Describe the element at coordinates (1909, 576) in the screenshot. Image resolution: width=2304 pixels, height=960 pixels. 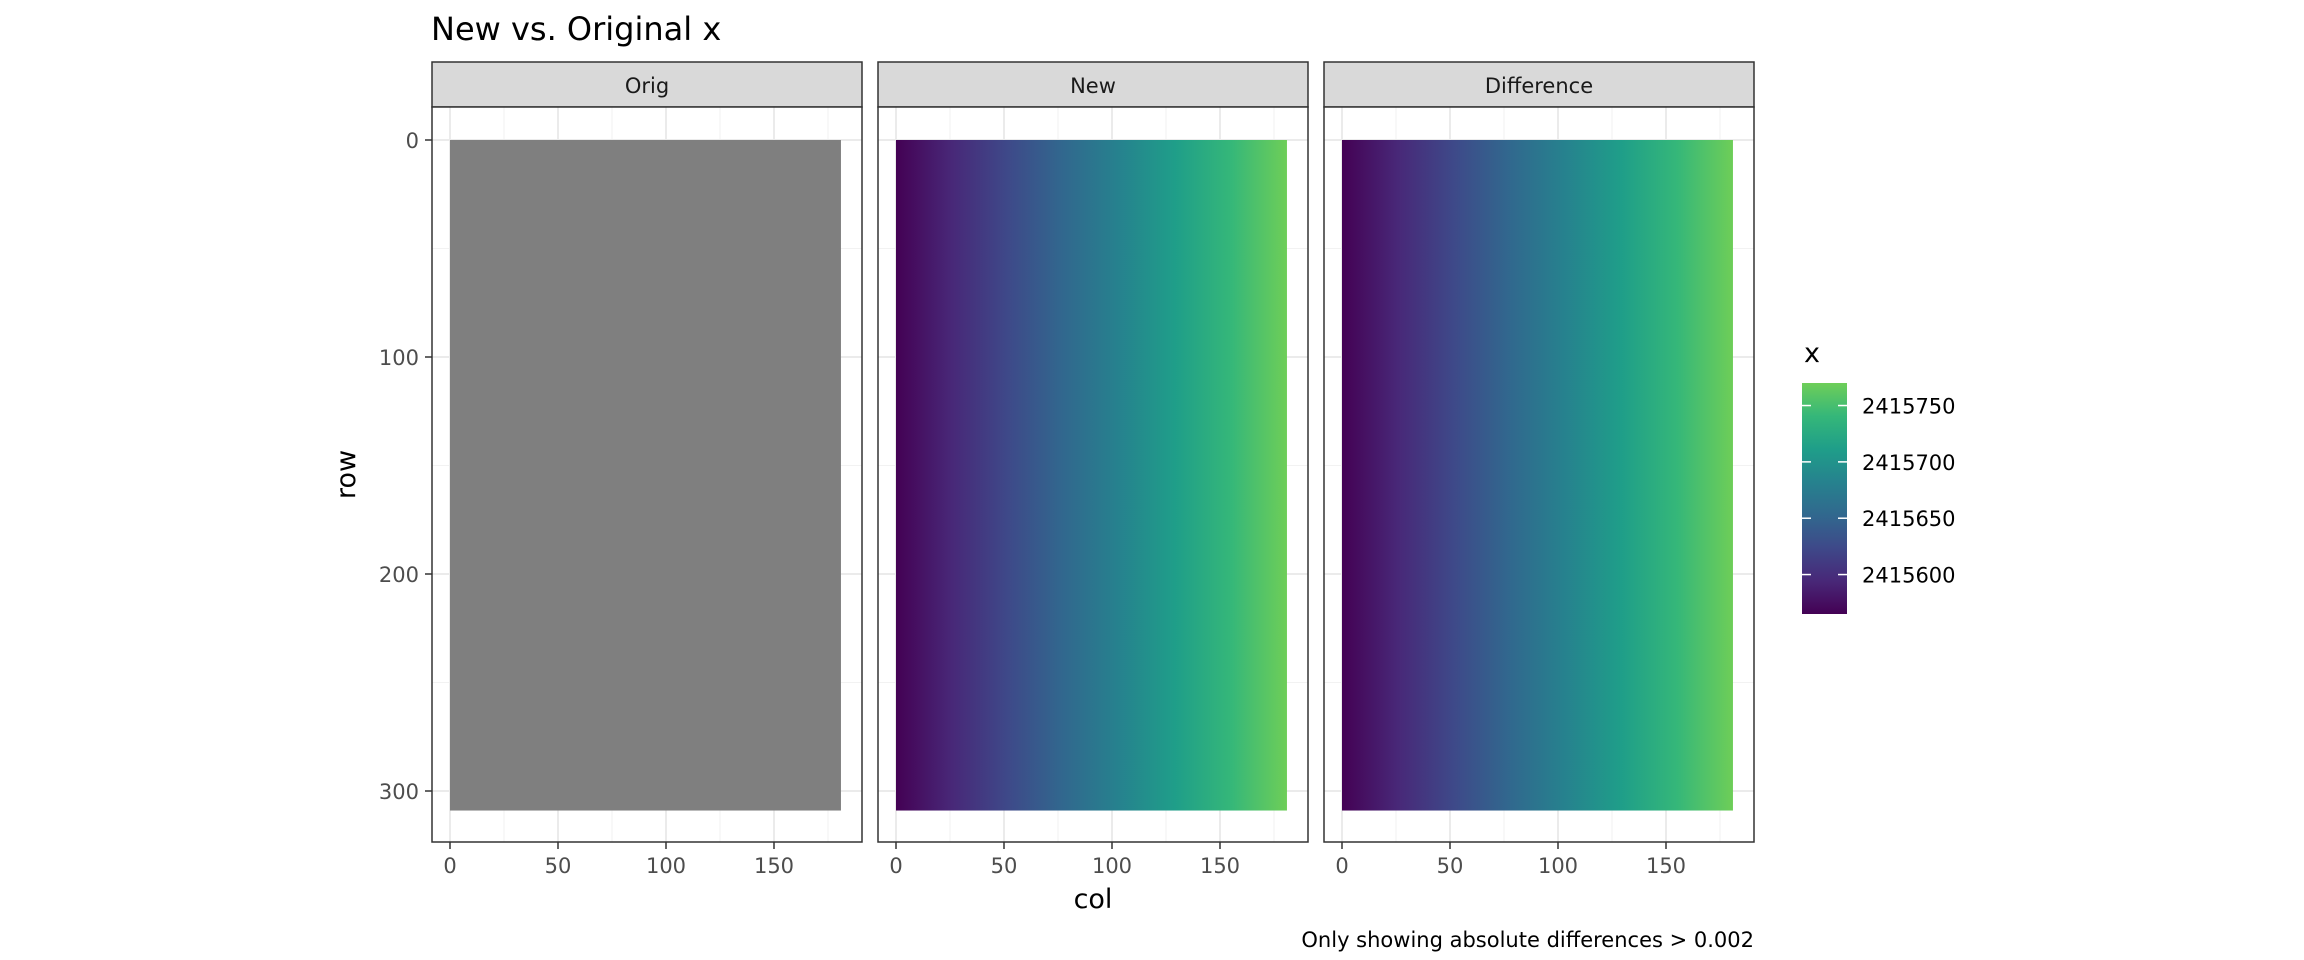
I see `legend-label: 2415600` at that location.